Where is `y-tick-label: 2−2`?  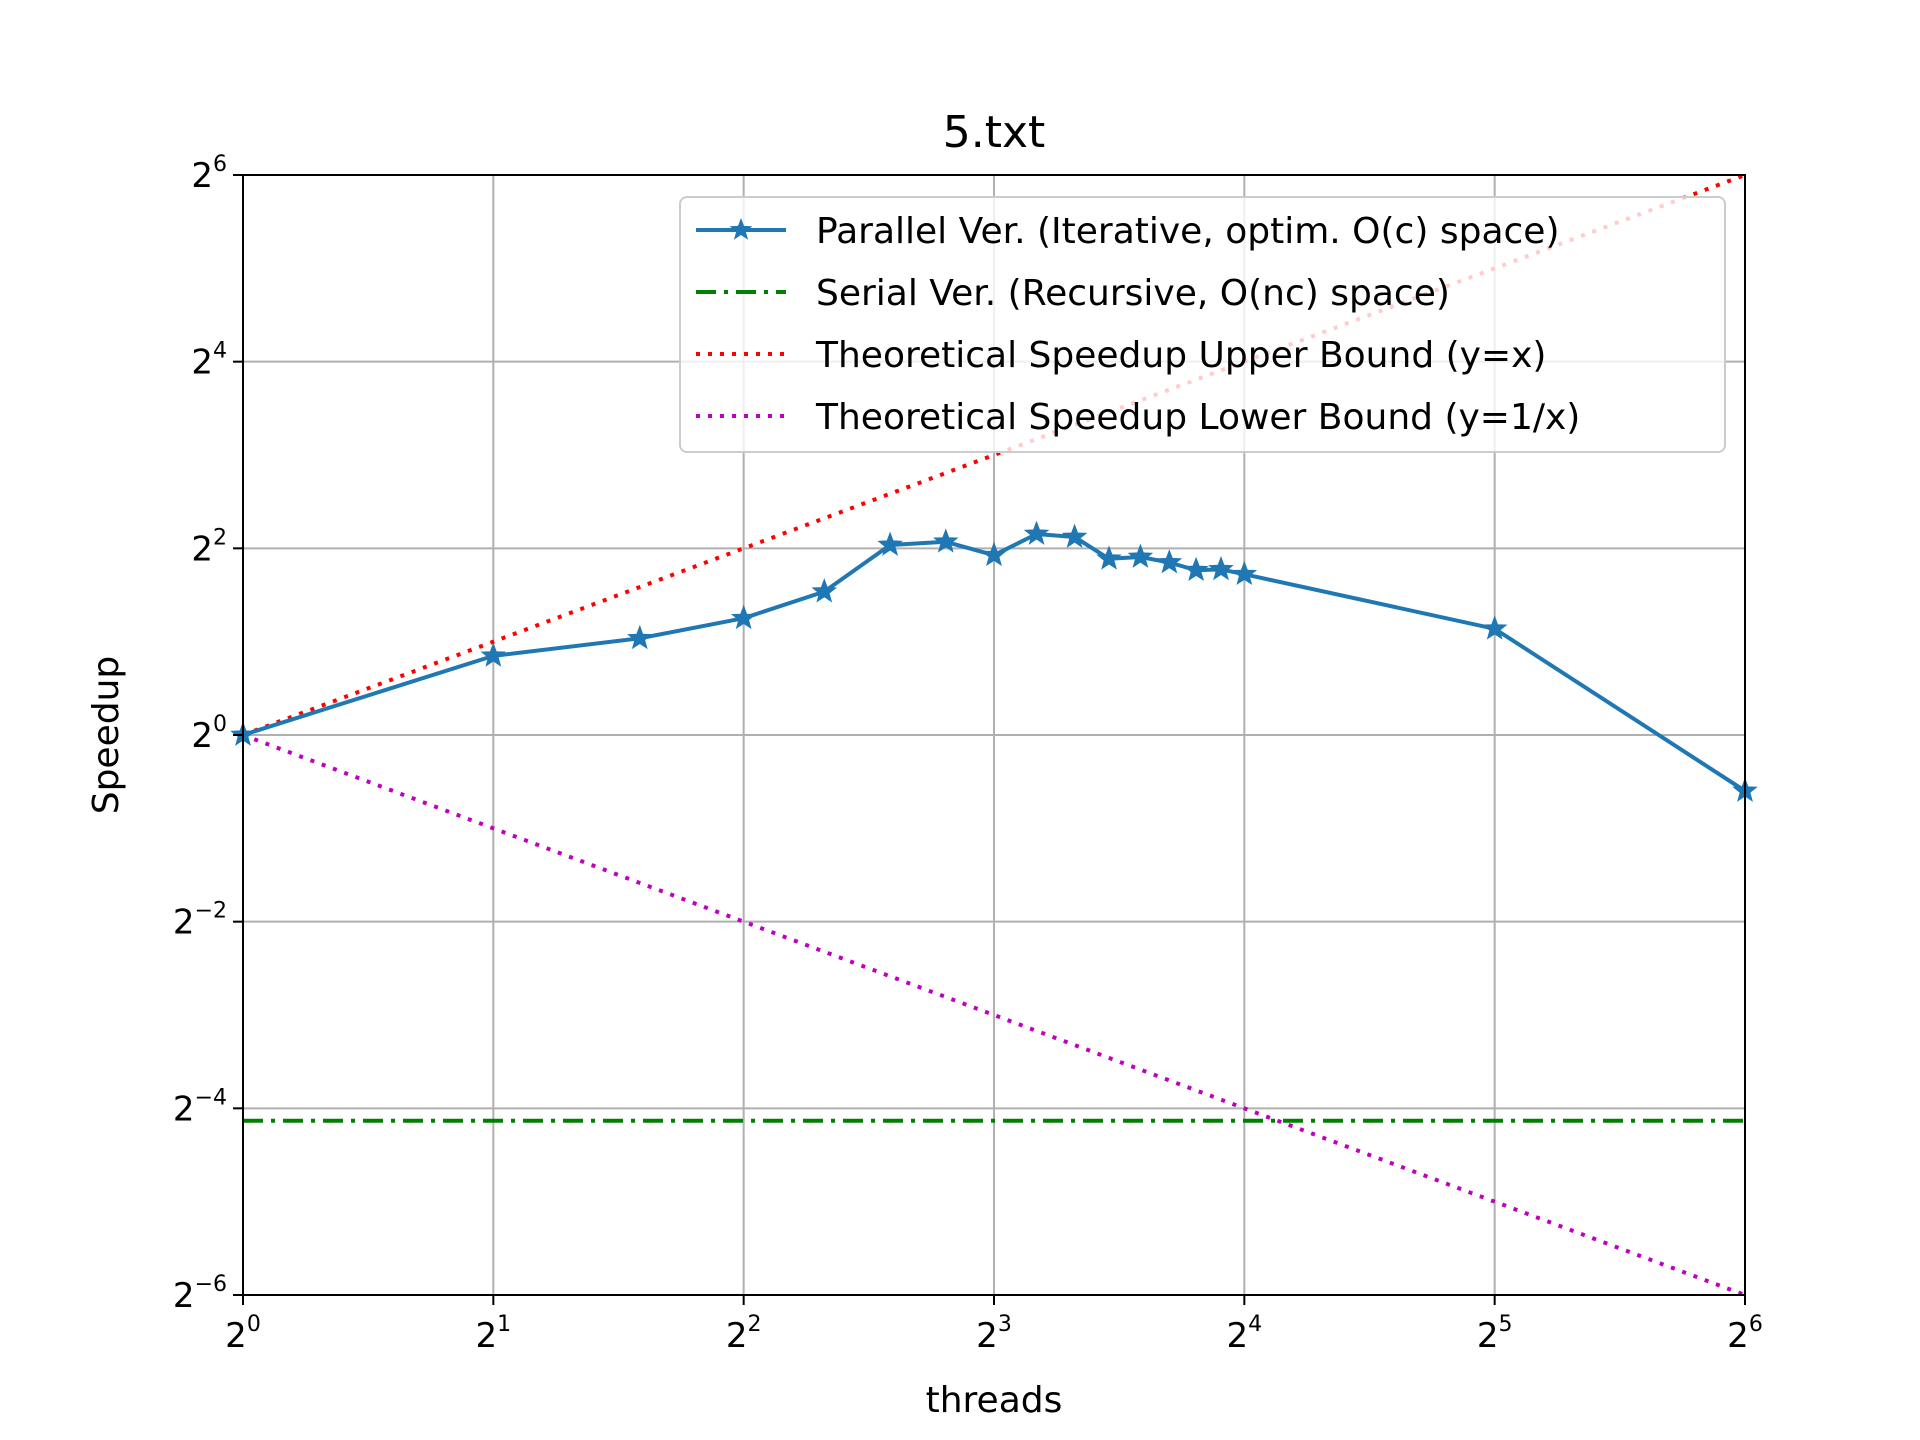 y-tick-label: 2−2 is located at coordinates (200, 921).